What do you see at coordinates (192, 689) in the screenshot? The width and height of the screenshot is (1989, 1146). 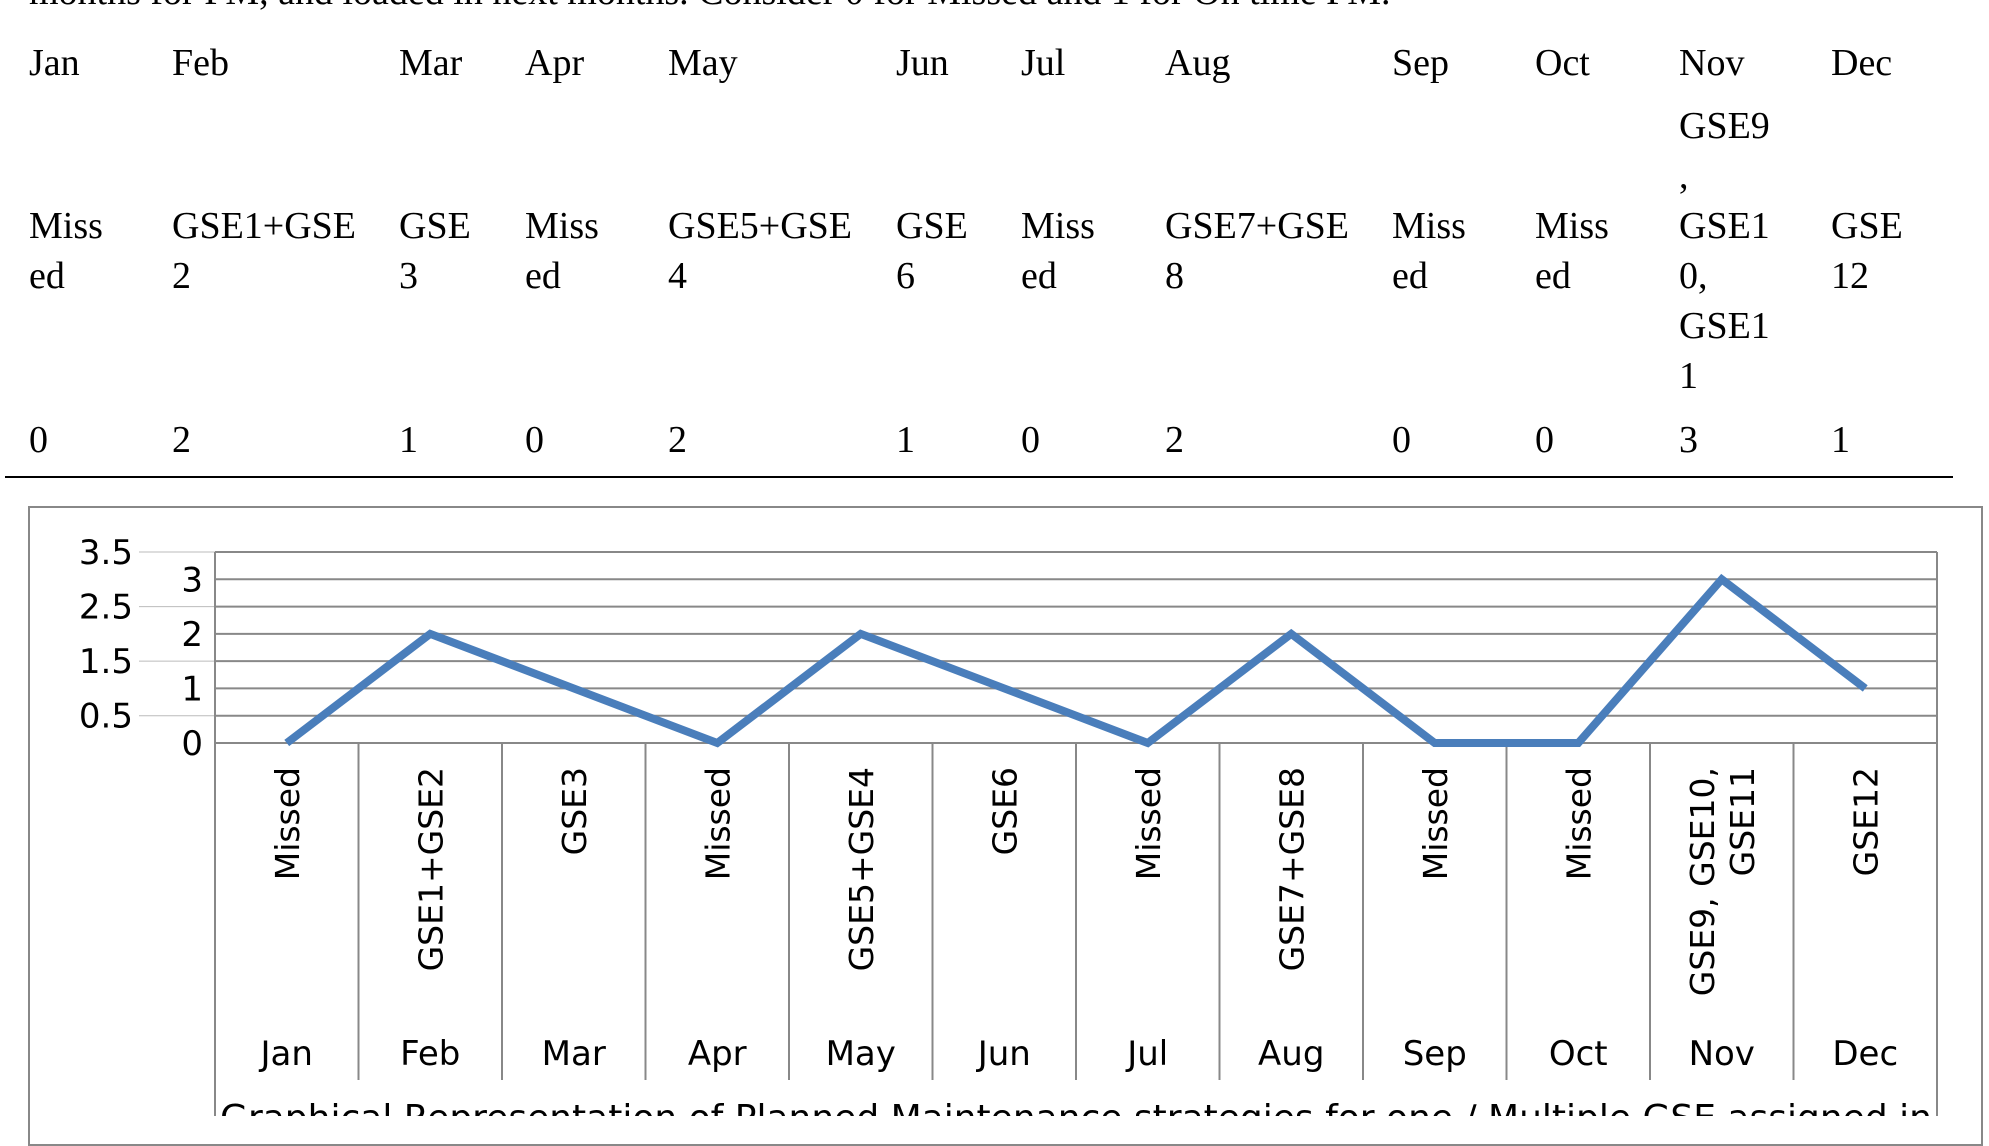 I see `y-tick-label: 1` at bounding box center [192, 689].